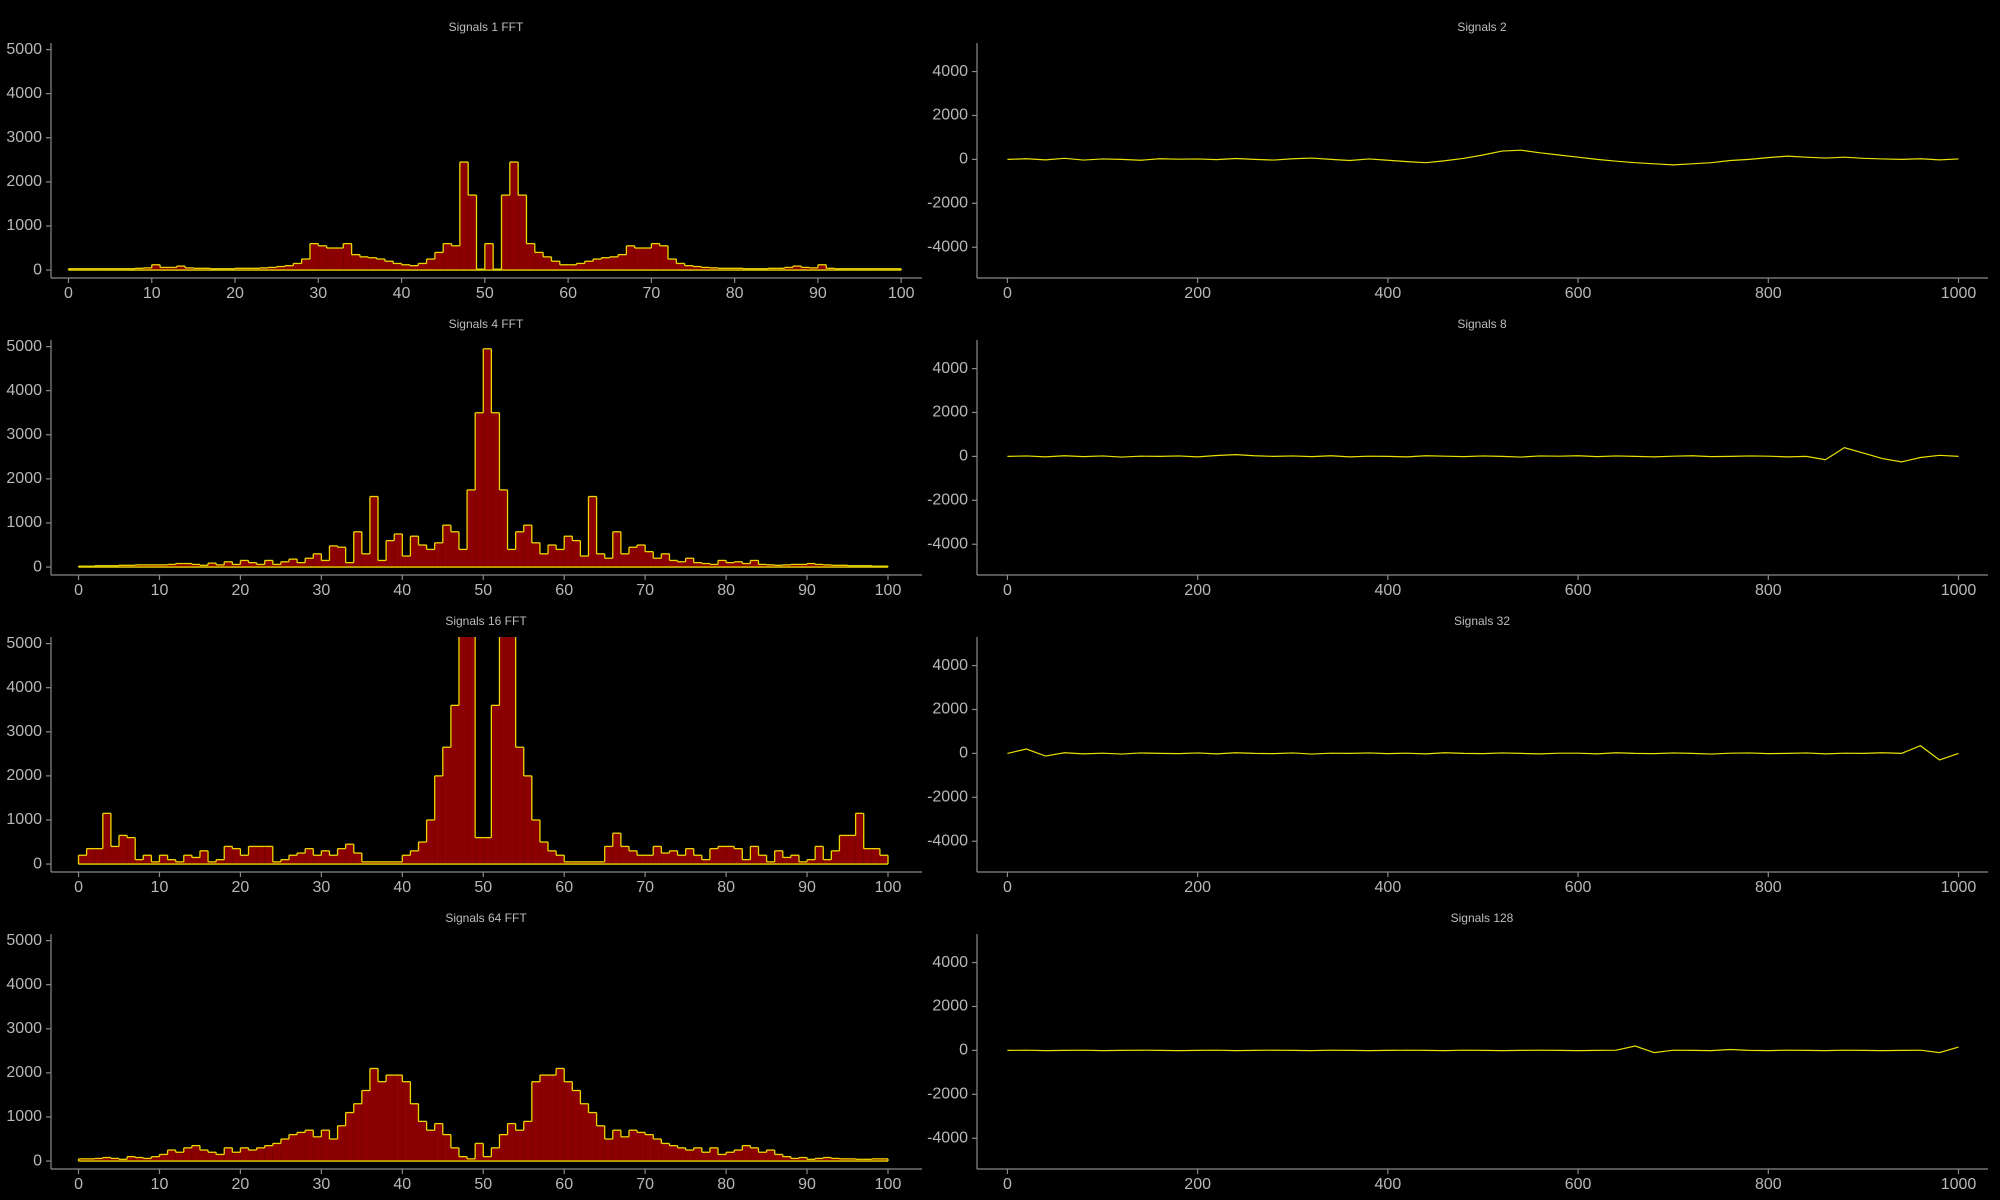  Describe the element at coordinates (950, 71) in the screenshot. I see `y-tick-label: 4000` at that location.